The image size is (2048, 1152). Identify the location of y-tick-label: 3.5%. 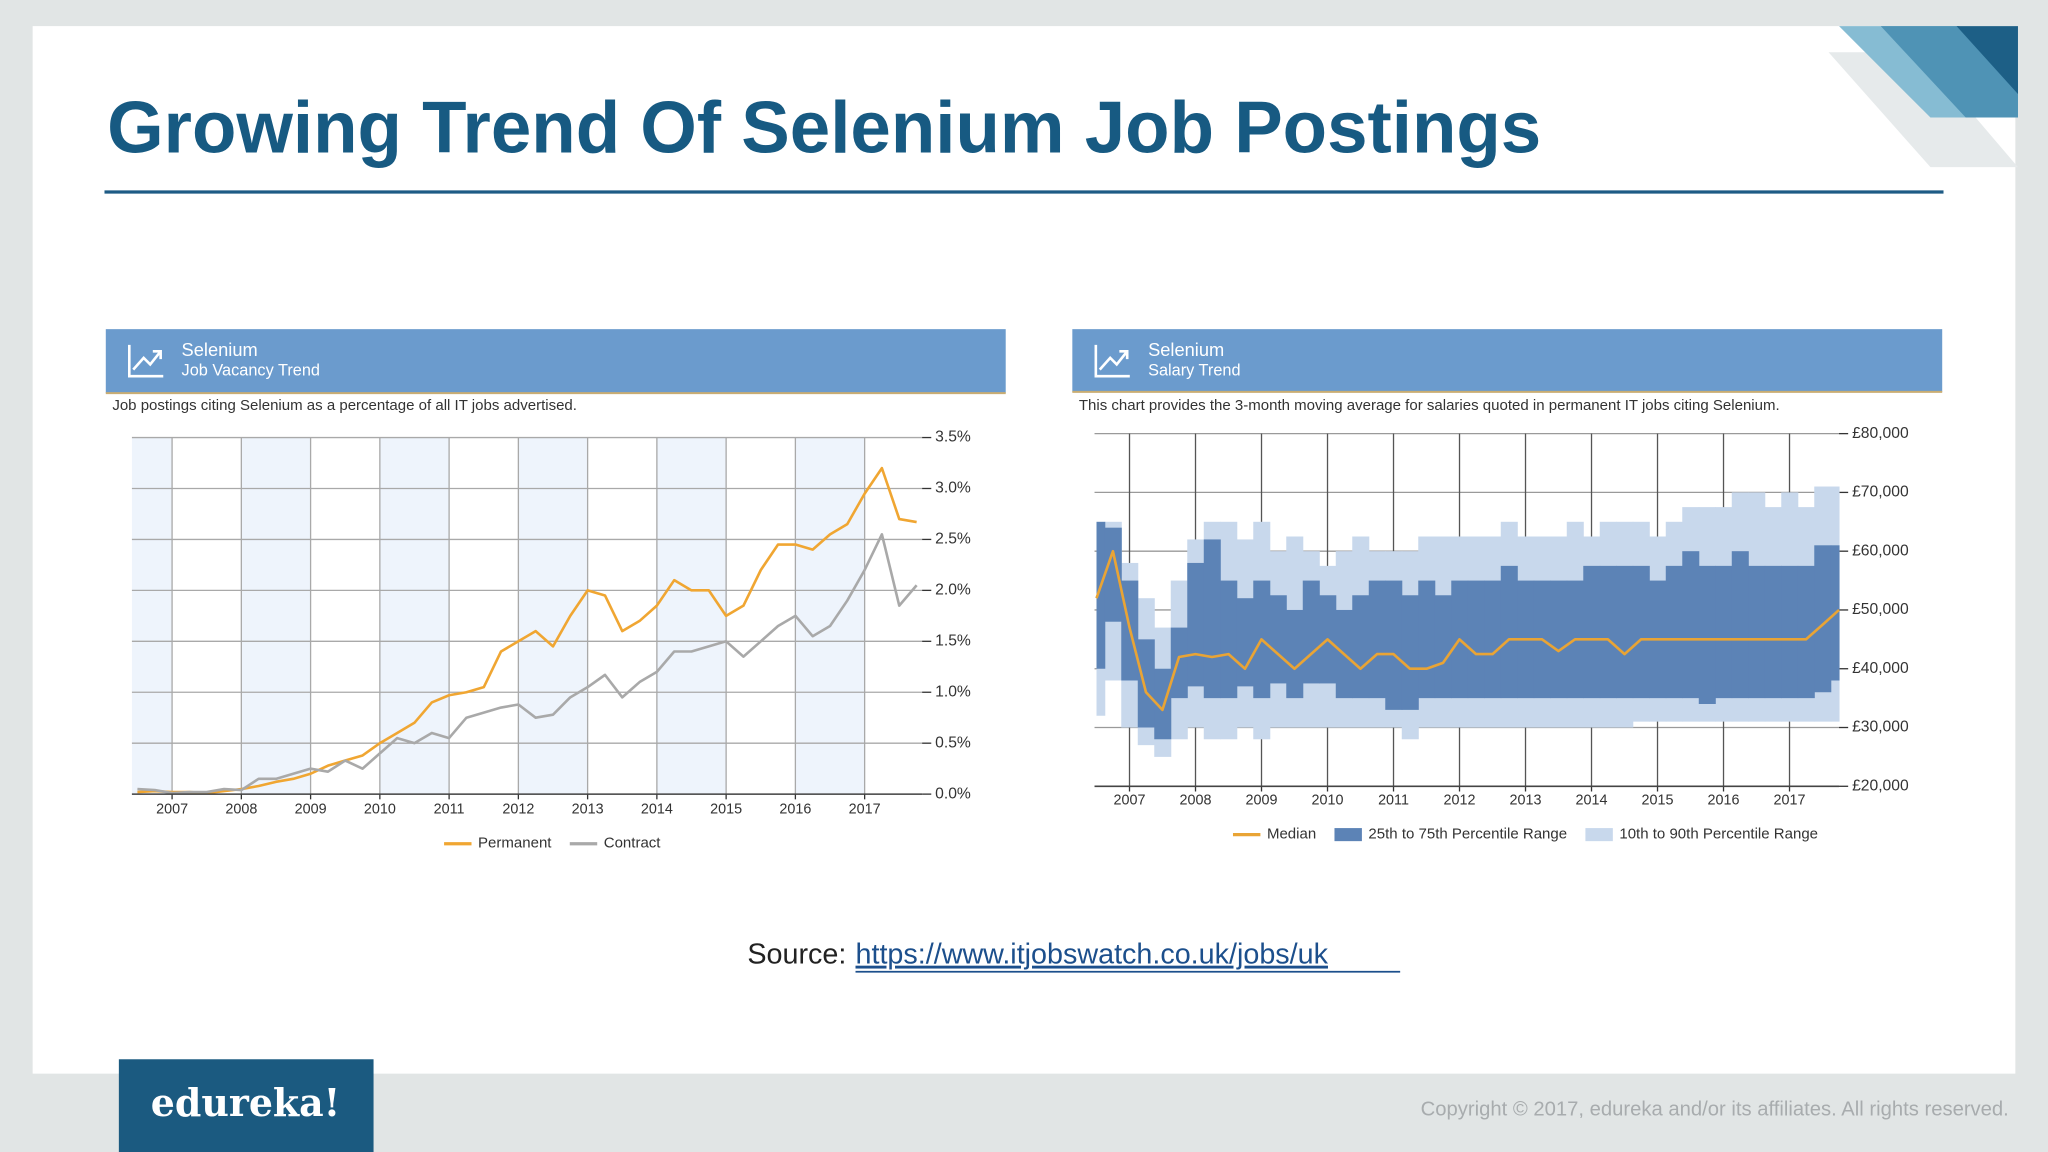
(953, 437).